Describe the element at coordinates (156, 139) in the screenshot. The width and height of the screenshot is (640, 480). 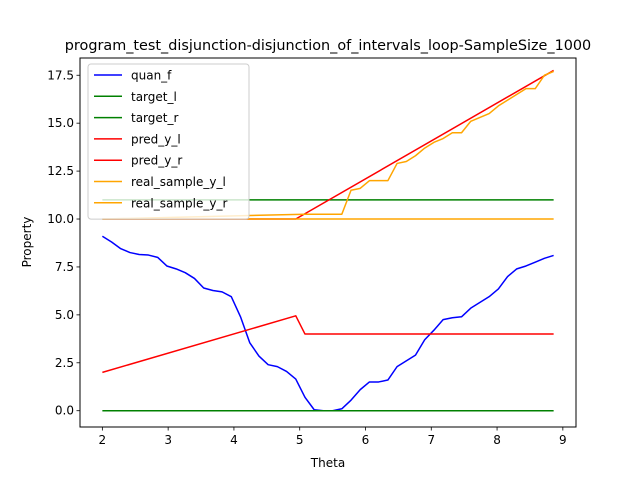
I see `legend-label-pred-y-l: pred_y_l` at that location.